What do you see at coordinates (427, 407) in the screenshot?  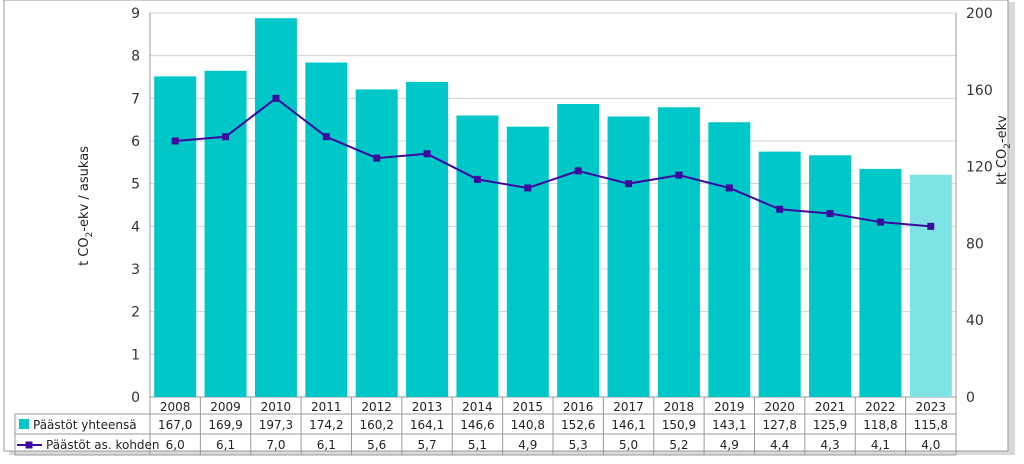 I see `x-tick-label: 2013` at bounding box center [427, 407].